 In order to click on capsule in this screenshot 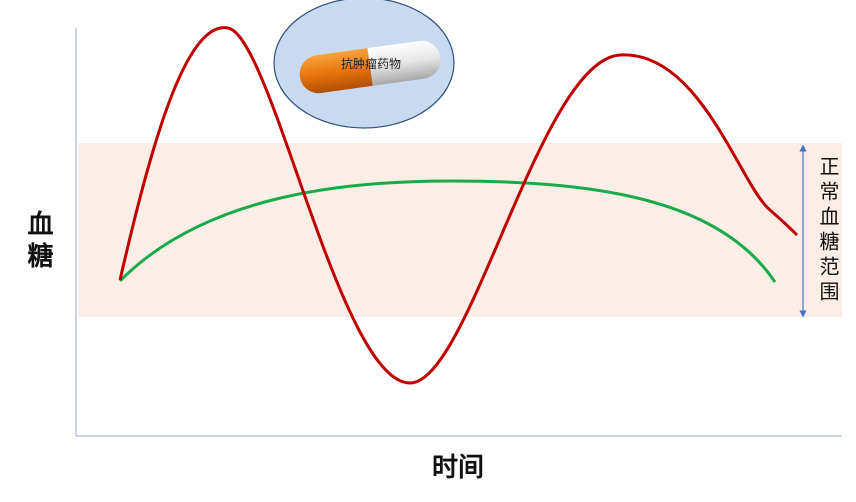, I will do `click(370, 67)`.